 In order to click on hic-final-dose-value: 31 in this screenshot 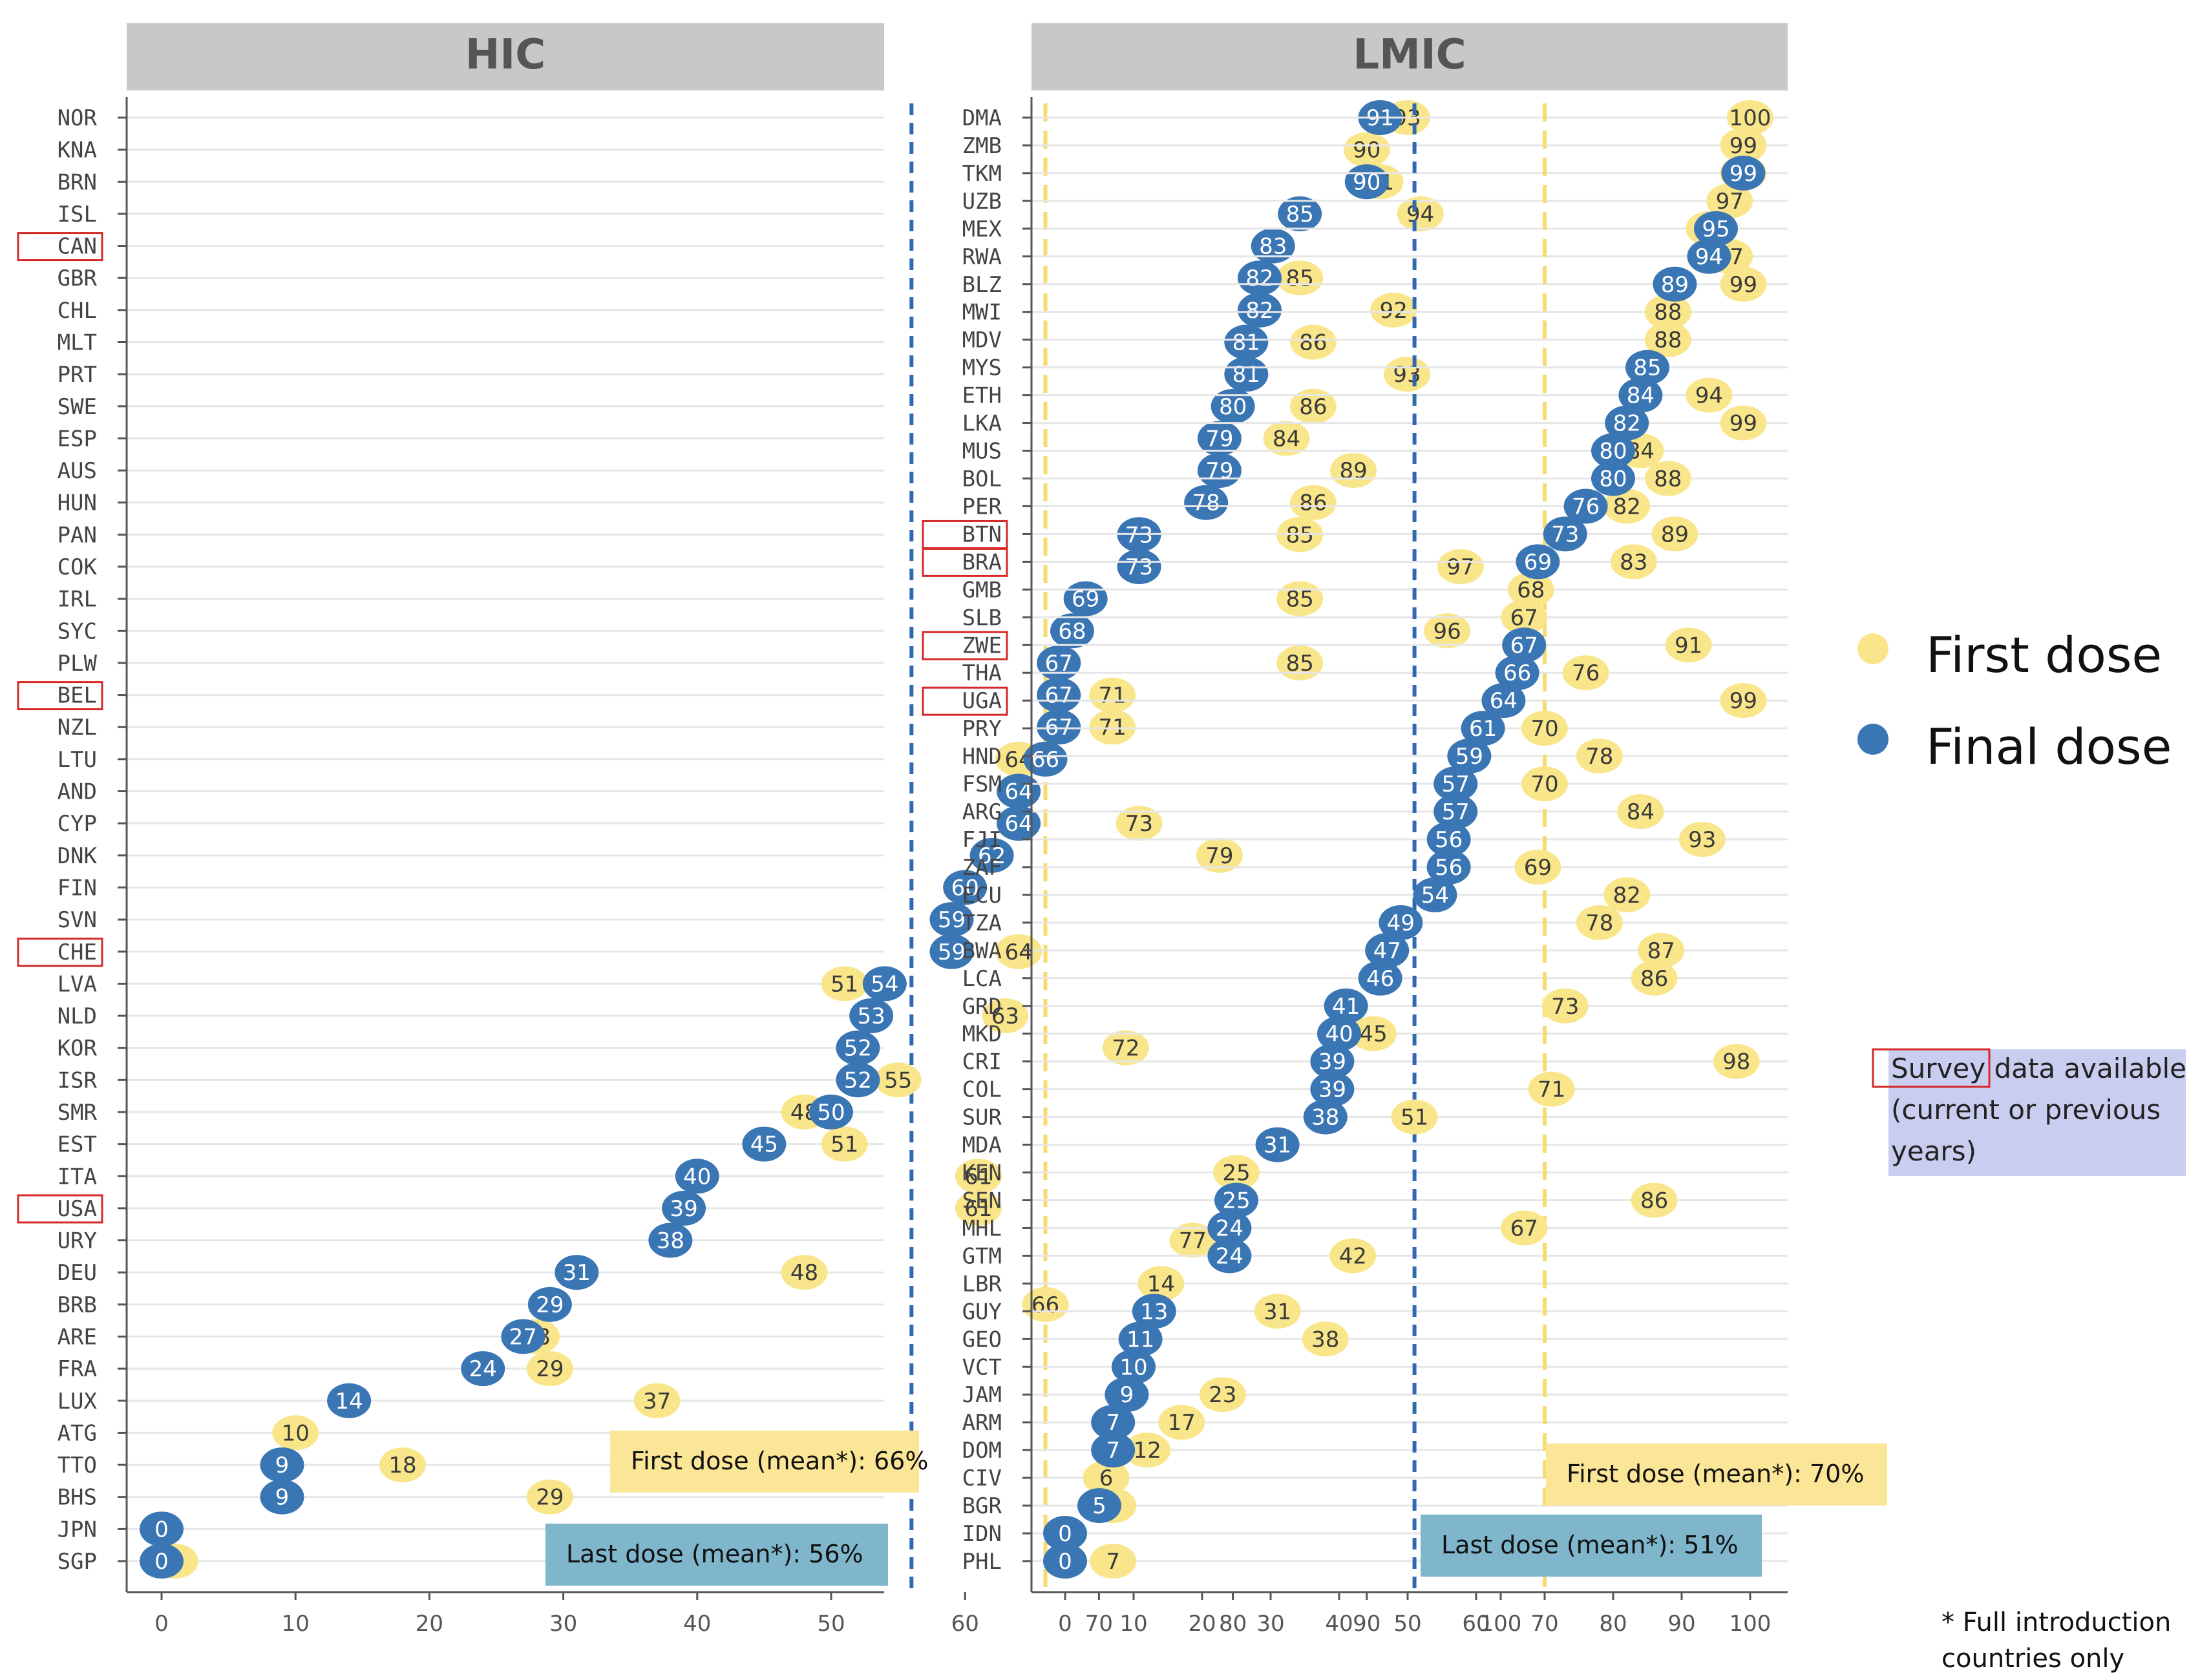, I will do `click(577, 1273)`.